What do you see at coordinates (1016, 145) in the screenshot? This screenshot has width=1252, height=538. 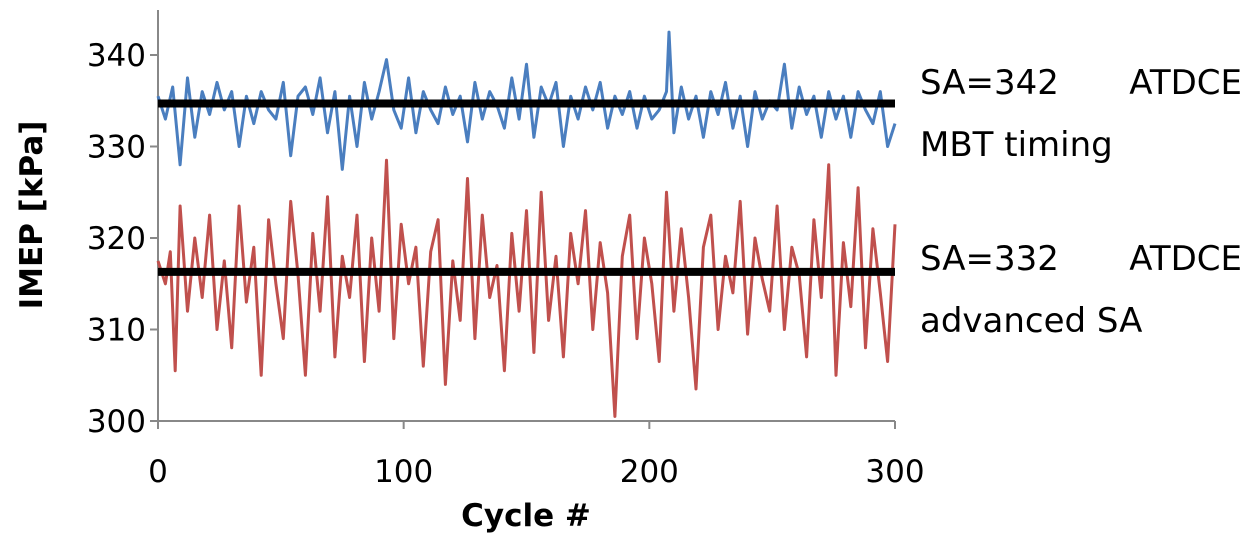 I see `annotation-mbt-label: MBT timing` at bounding box center [1016, 145].